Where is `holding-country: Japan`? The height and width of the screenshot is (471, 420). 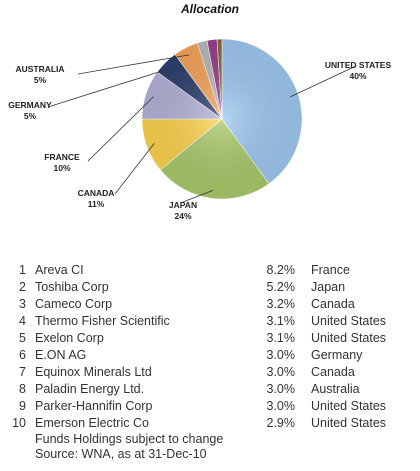
holding-country: Japan is located at coordinates (328, 287).